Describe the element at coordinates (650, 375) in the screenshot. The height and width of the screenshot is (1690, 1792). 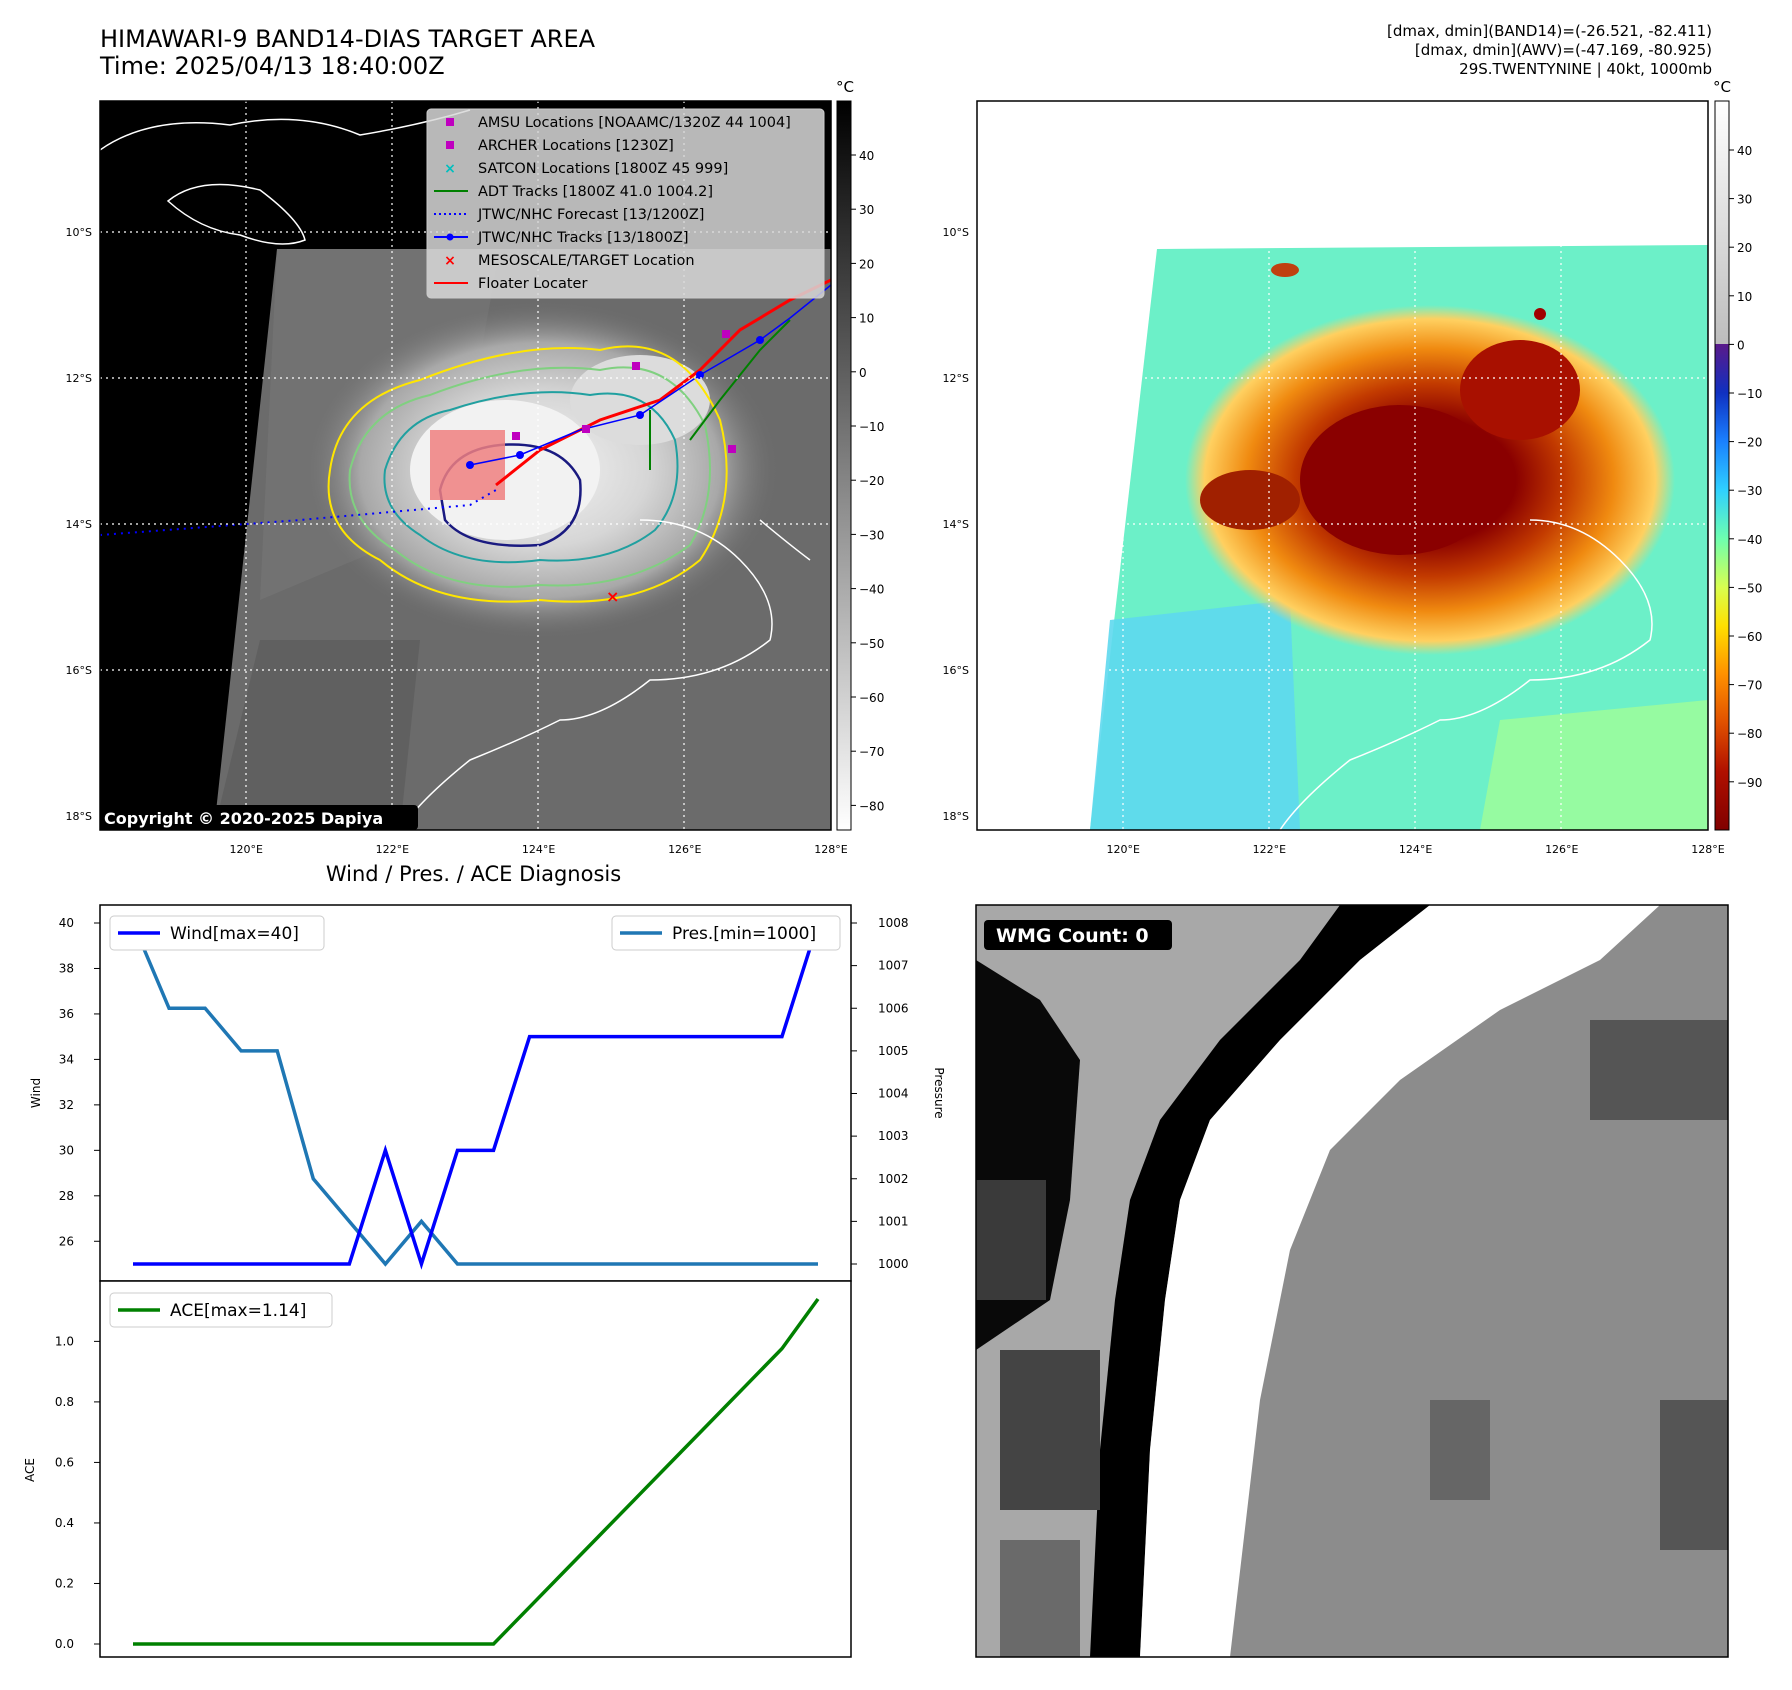
I see `jtwc-track` at that location.